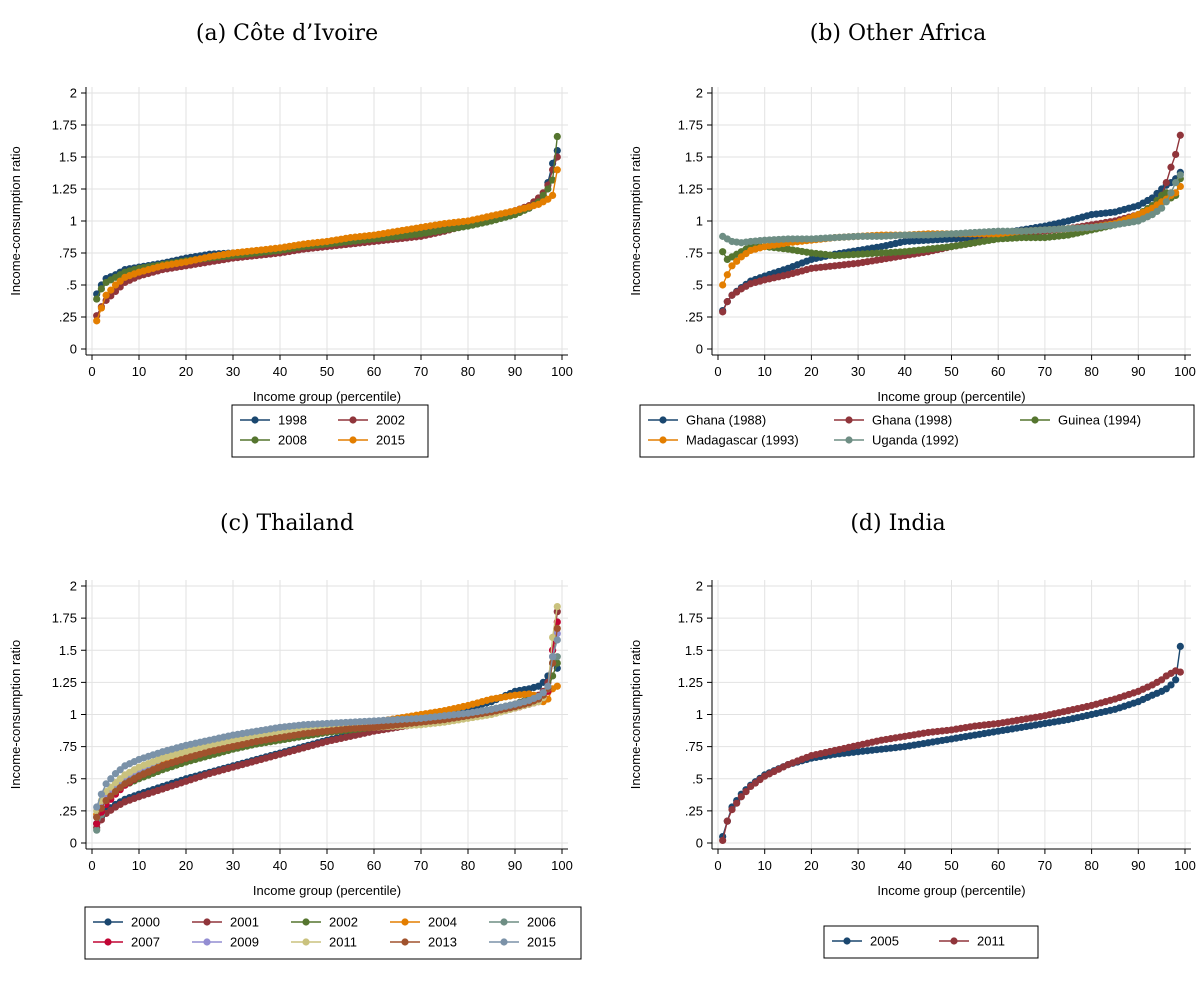 This screenshot has height=982, width=1201. Describe the element at coordinates (742, 440) in the screenshot. I see `legend-label: Madagascar (1993)` at that location.